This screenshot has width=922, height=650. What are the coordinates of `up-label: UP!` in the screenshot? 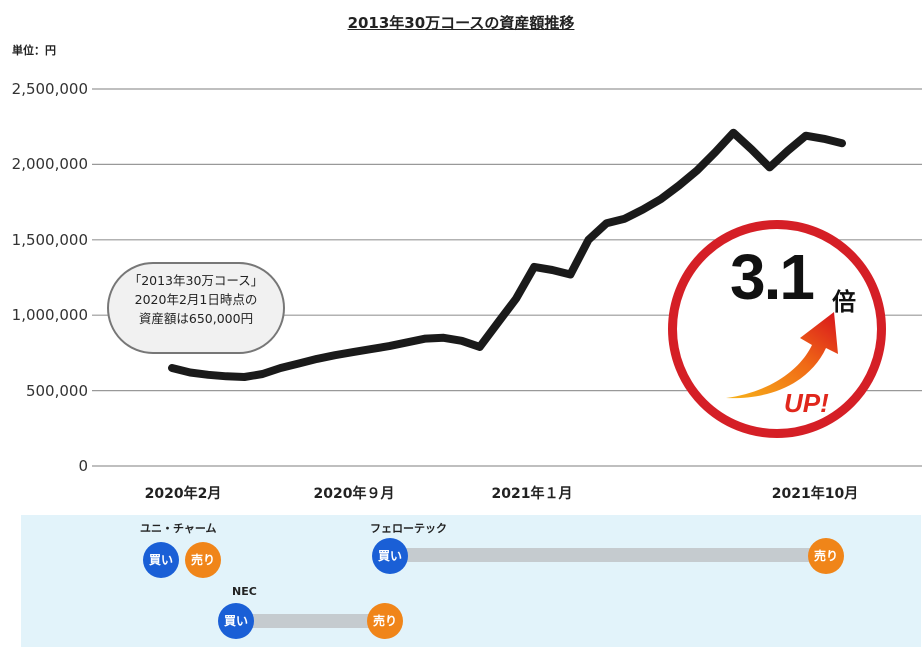 It's located at (806, 403).